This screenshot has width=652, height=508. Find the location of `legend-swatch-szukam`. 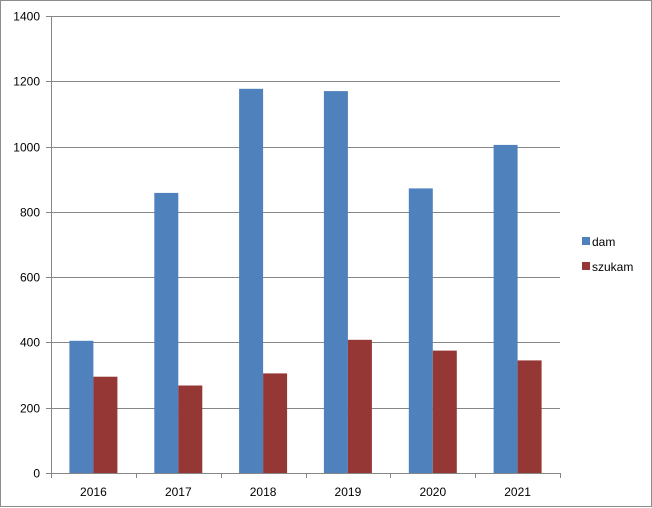

legend-swatch-szukam is located at coordinates (586, 266).